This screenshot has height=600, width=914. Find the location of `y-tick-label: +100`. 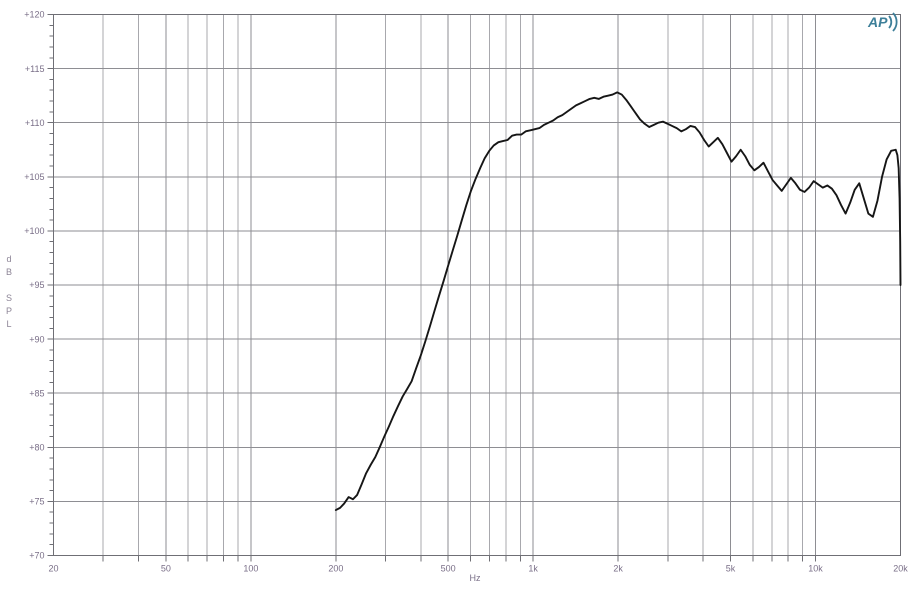

y-tick-label: +100 is located at coordinates (34, 231).